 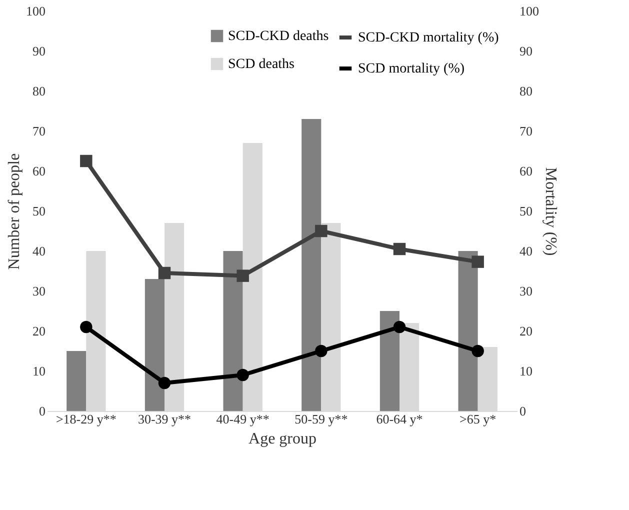 I want to click on y2-tick-label: 50, so click(x=526, y=211).